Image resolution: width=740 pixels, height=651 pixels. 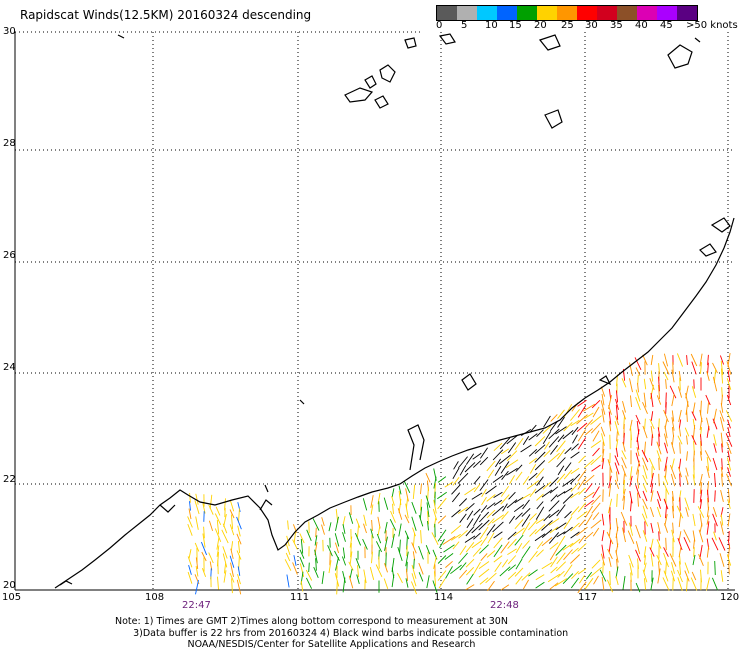 I want to click on lat-label-28: 28, so click(x=9, y=143).